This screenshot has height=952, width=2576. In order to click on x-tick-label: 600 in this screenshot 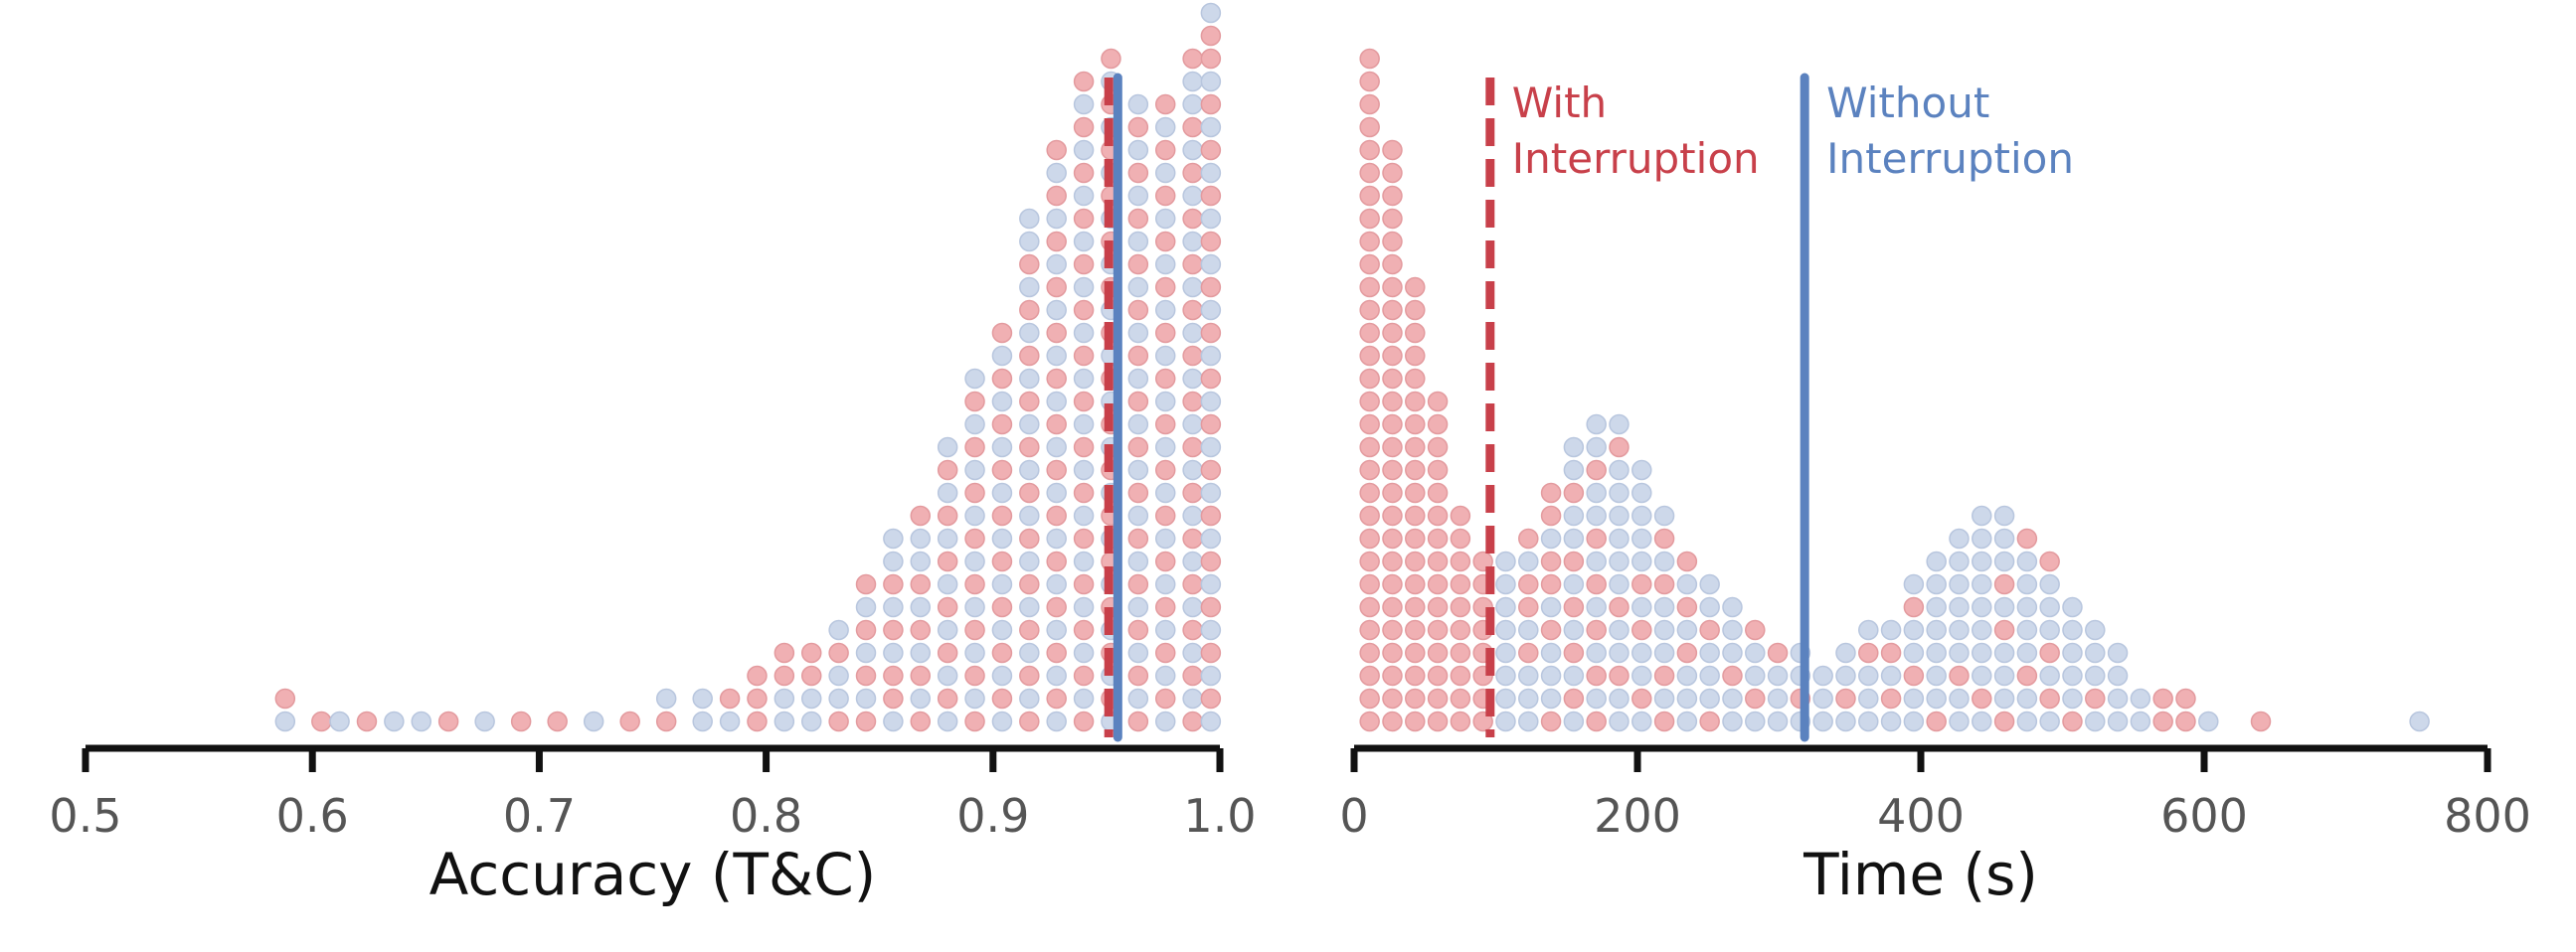, I will do `click(2204, 816)`.